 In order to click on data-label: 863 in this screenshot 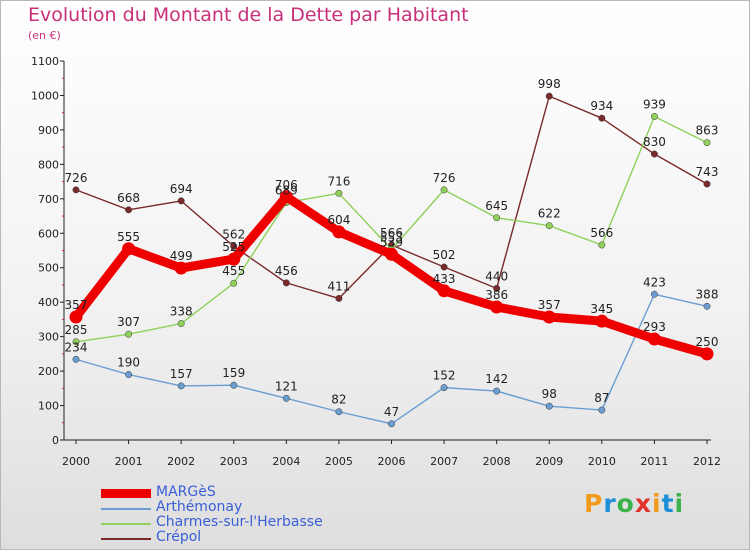, I will do `click(707, 131)`.